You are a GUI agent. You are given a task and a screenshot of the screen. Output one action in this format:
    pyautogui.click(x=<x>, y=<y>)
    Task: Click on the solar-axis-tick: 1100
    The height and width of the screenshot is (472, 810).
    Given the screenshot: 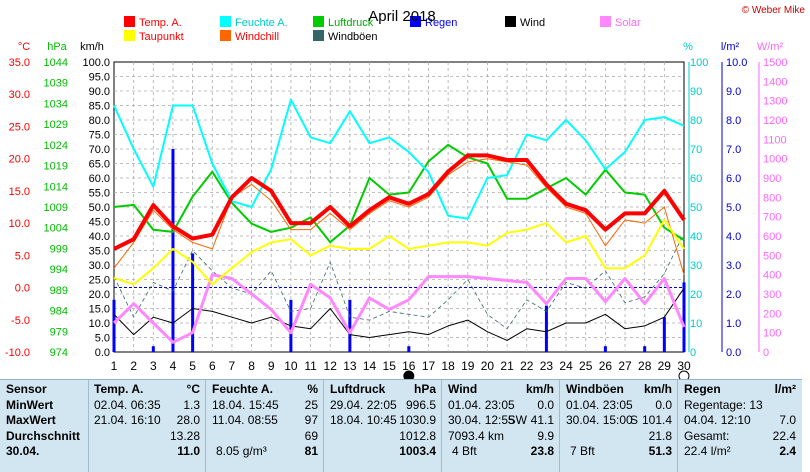 What is the action you would take?
    pyautogui.click(x=775, y=140)
    